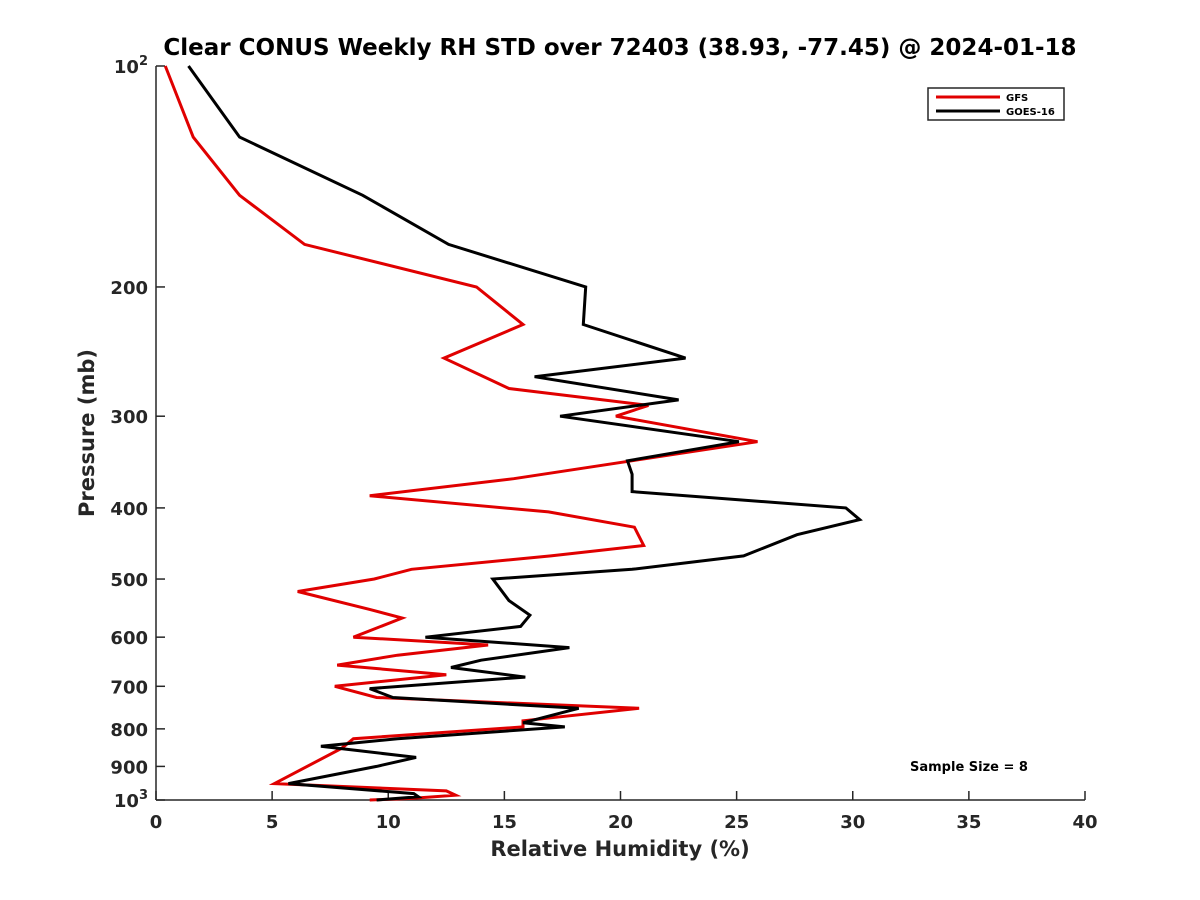 Image resolution: width=1200 pixels, height=900 pixels. I want to click on x-tick-label: 5, so click(272, 822).